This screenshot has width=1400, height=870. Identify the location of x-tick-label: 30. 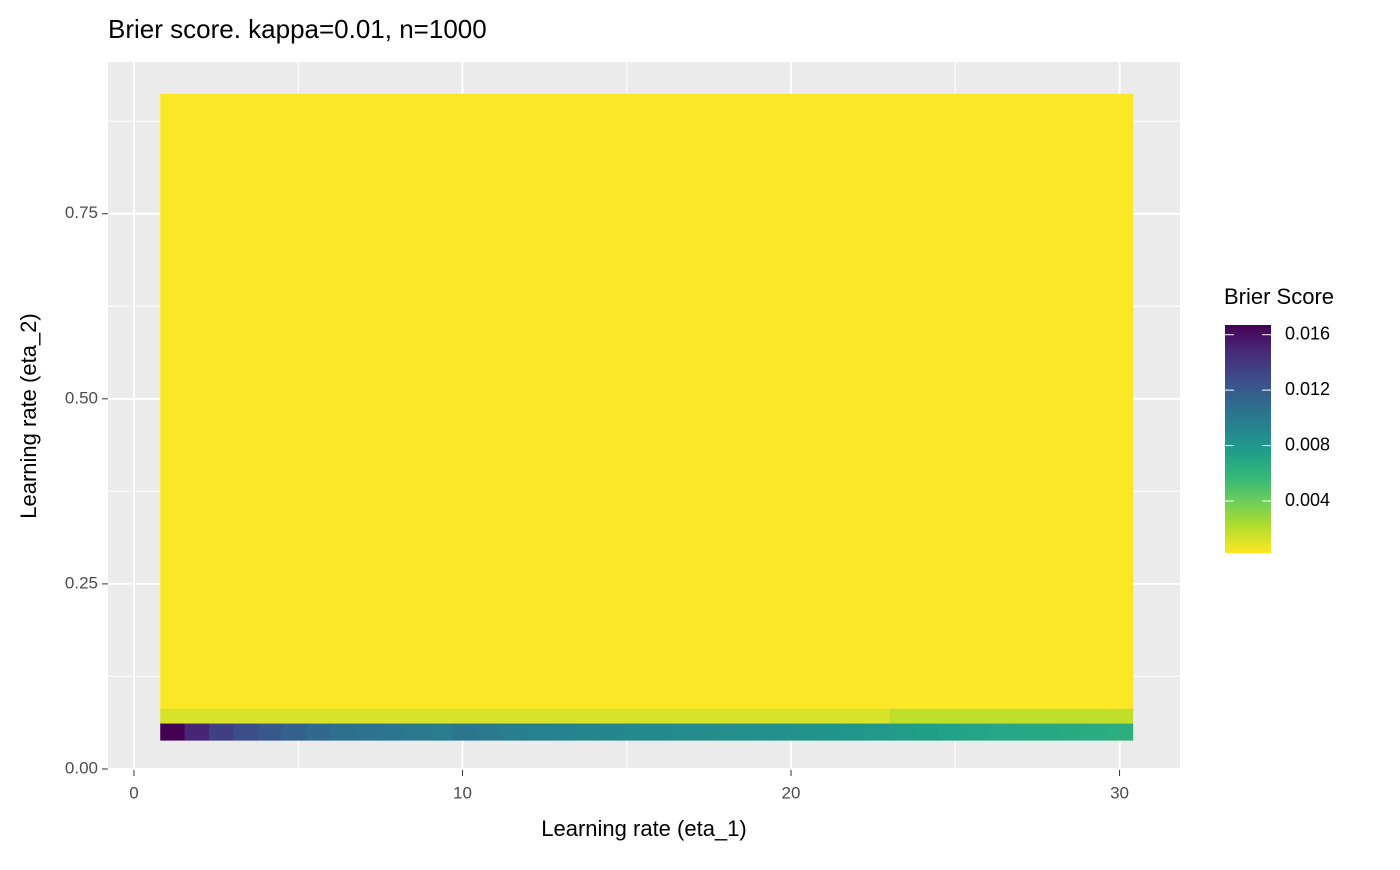
(1119, 792).